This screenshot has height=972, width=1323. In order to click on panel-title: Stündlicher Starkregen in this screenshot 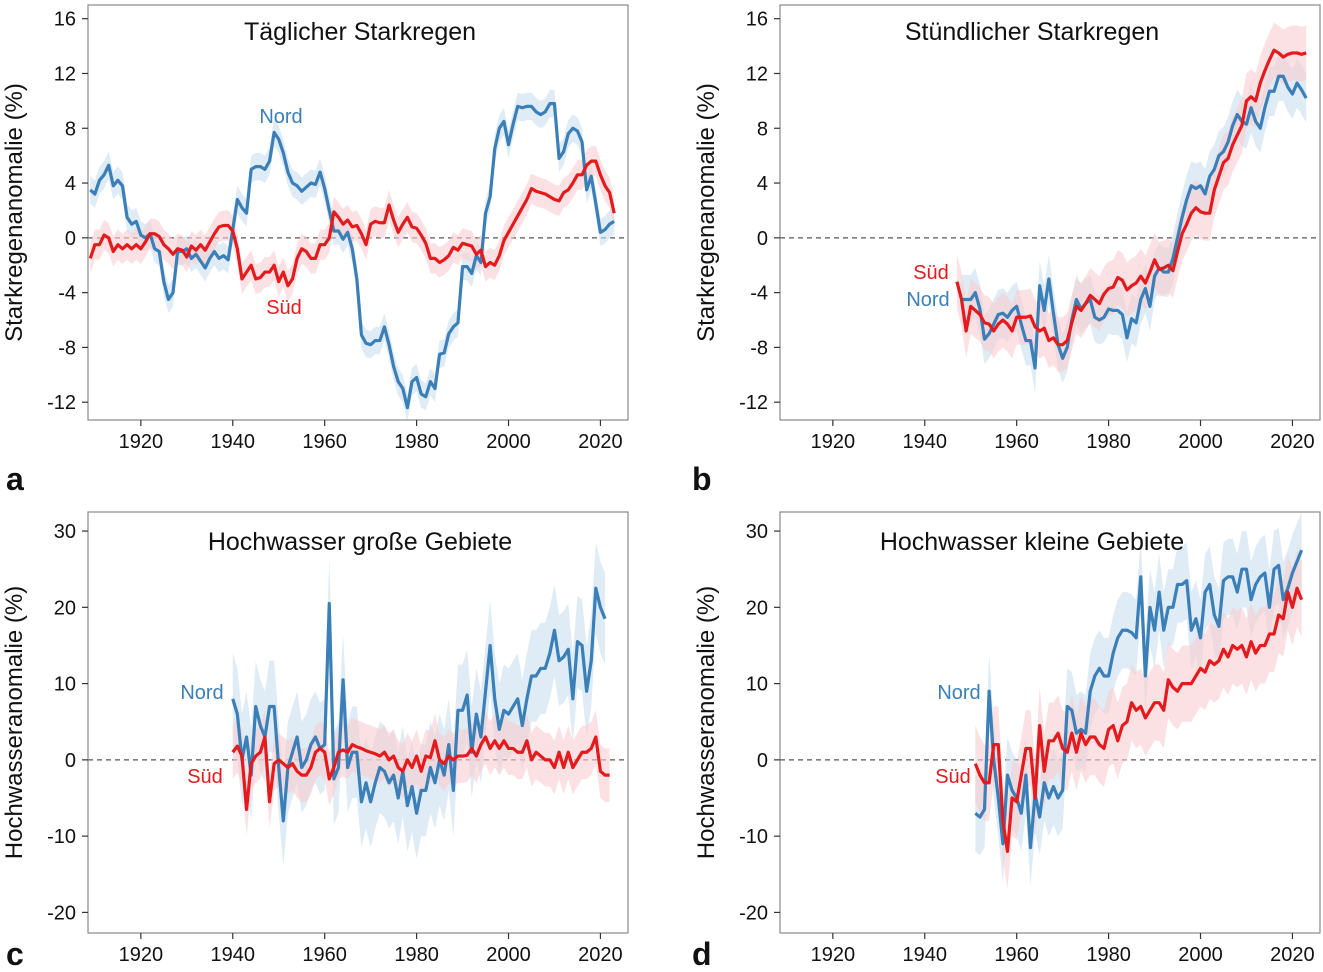, I will do `click(1032, 32)`.